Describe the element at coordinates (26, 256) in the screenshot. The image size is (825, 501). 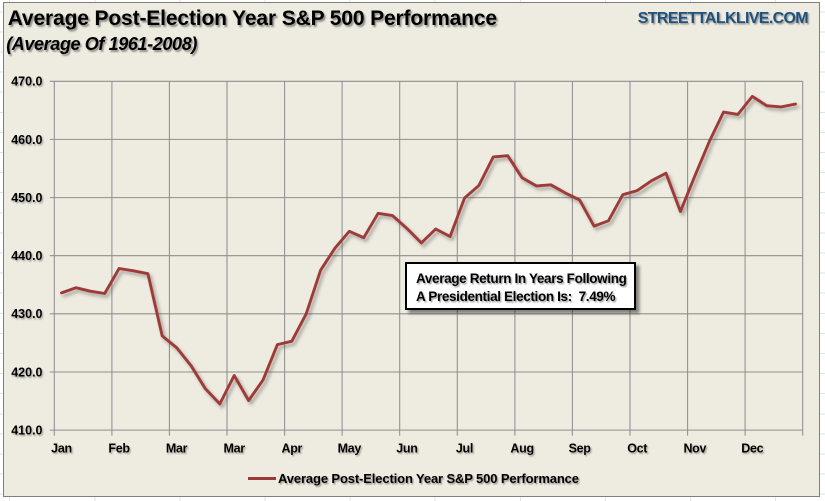
I see `svg-text: 440.0` at that location.